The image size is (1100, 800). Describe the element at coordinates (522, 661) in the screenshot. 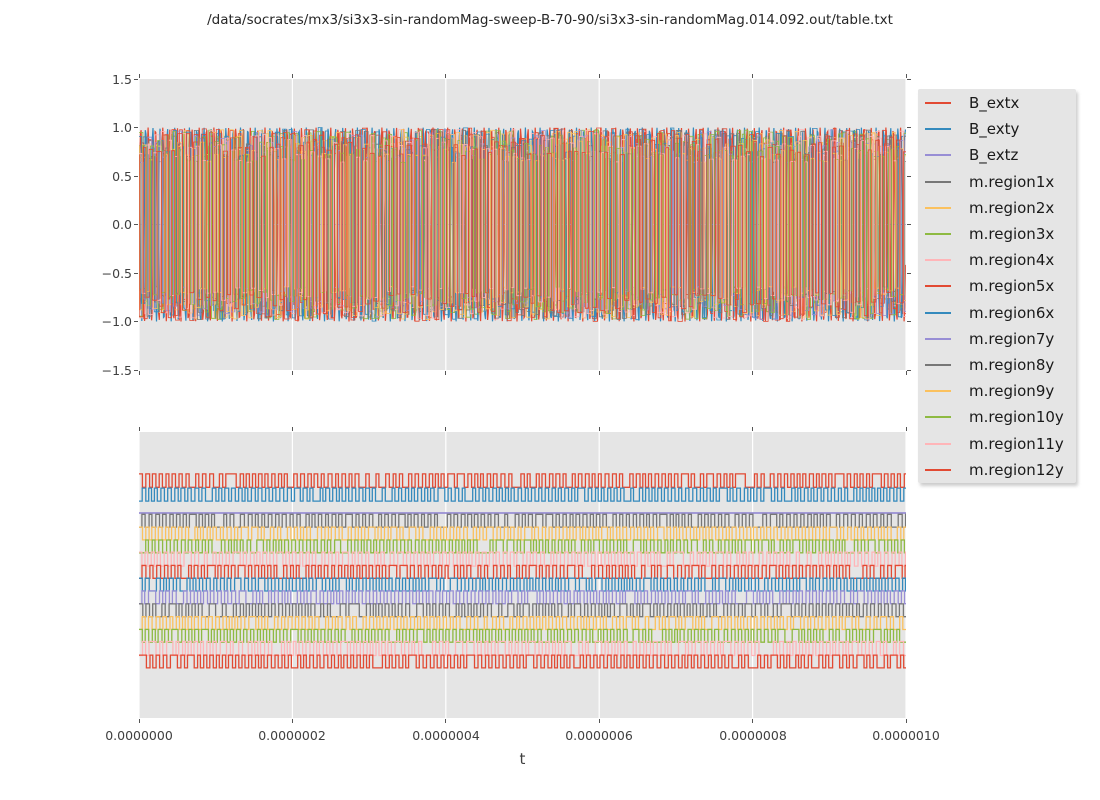

I see `series-m.region12y` at that location.